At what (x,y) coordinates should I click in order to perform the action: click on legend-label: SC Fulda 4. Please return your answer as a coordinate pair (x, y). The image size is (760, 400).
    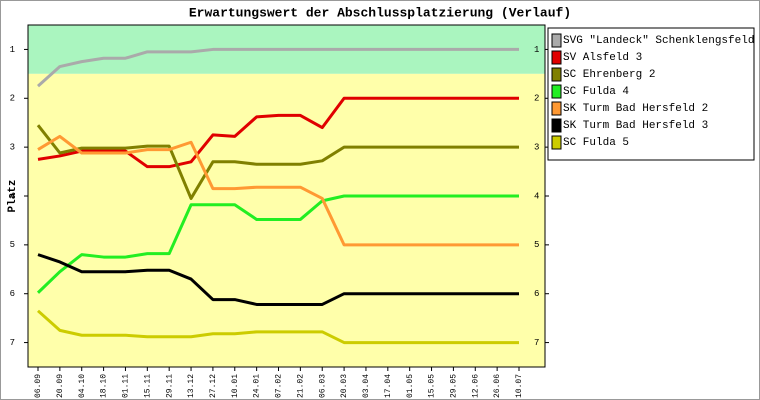
    Looking at the image, I should click on (596, 92).